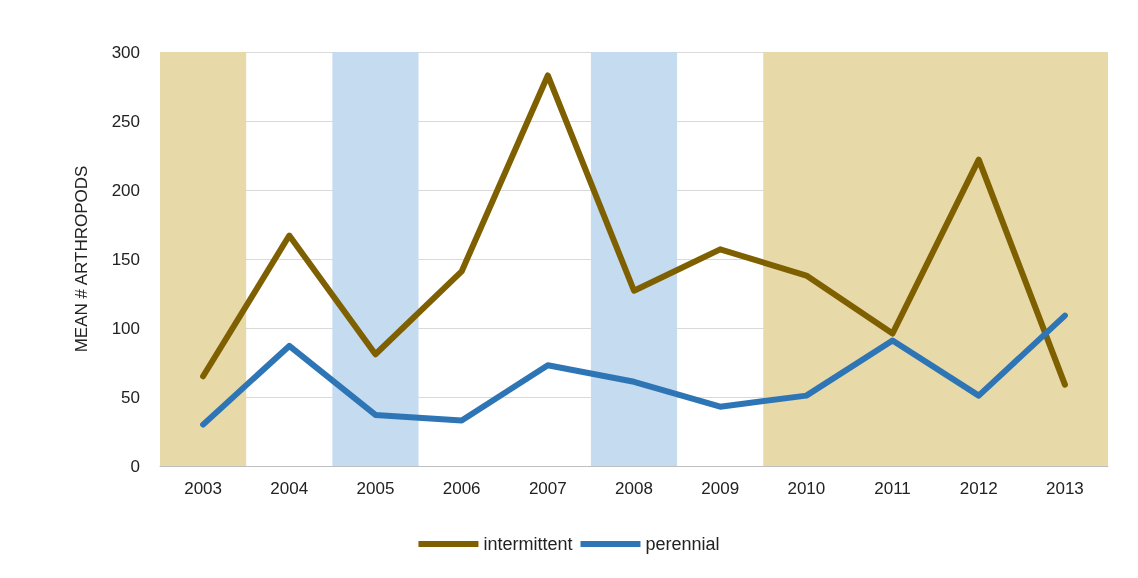  Describe the element at coordinates (125, 259) in the screenshot. I see `y-tick-label: 150` at that location.